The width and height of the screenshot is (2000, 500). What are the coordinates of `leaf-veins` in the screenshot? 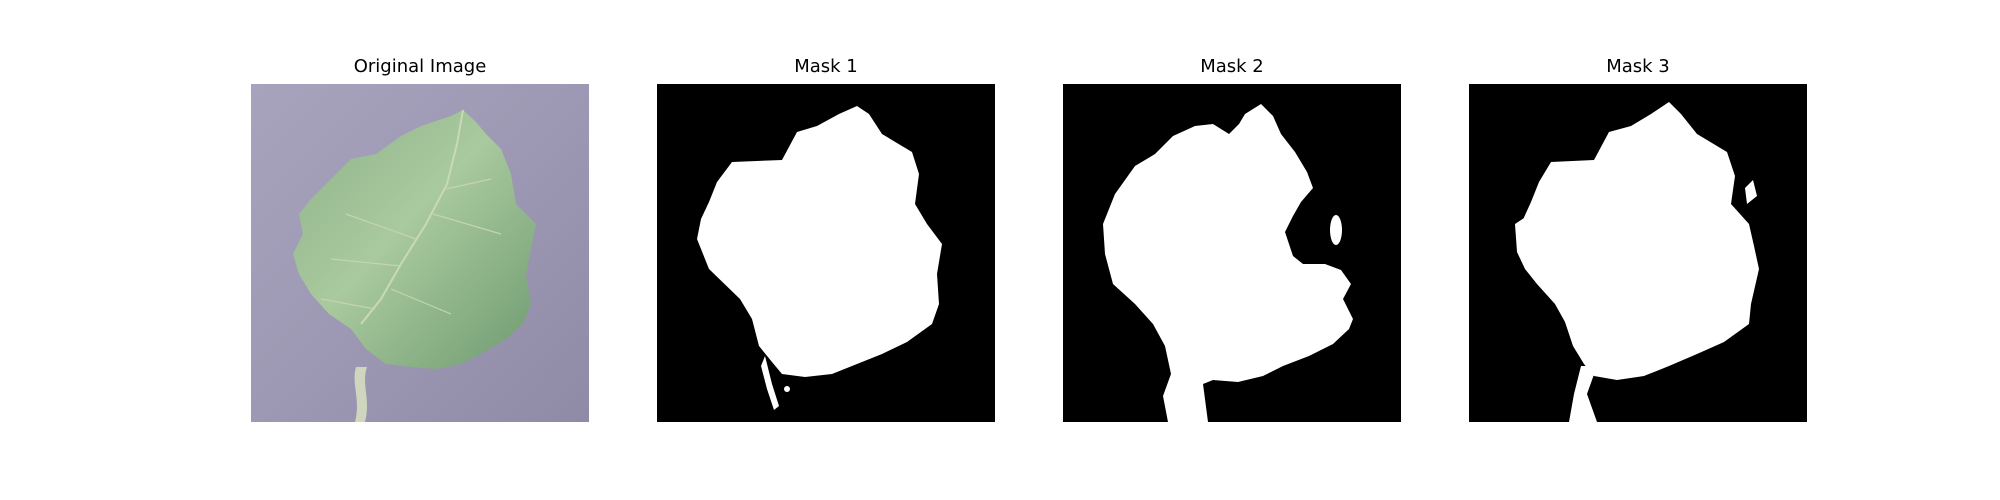 It's located at (411, 246).